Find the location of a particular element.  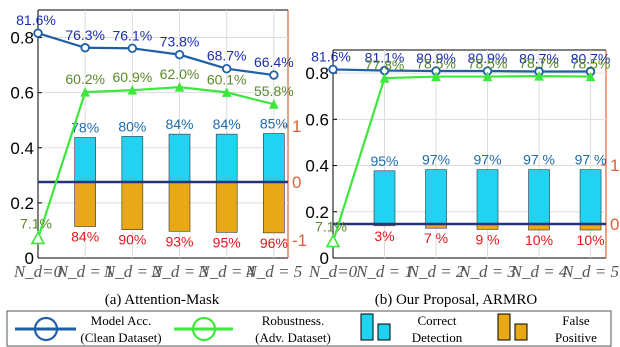

x-tick-label: N_d = 4 is located at coordinates (539, 271).